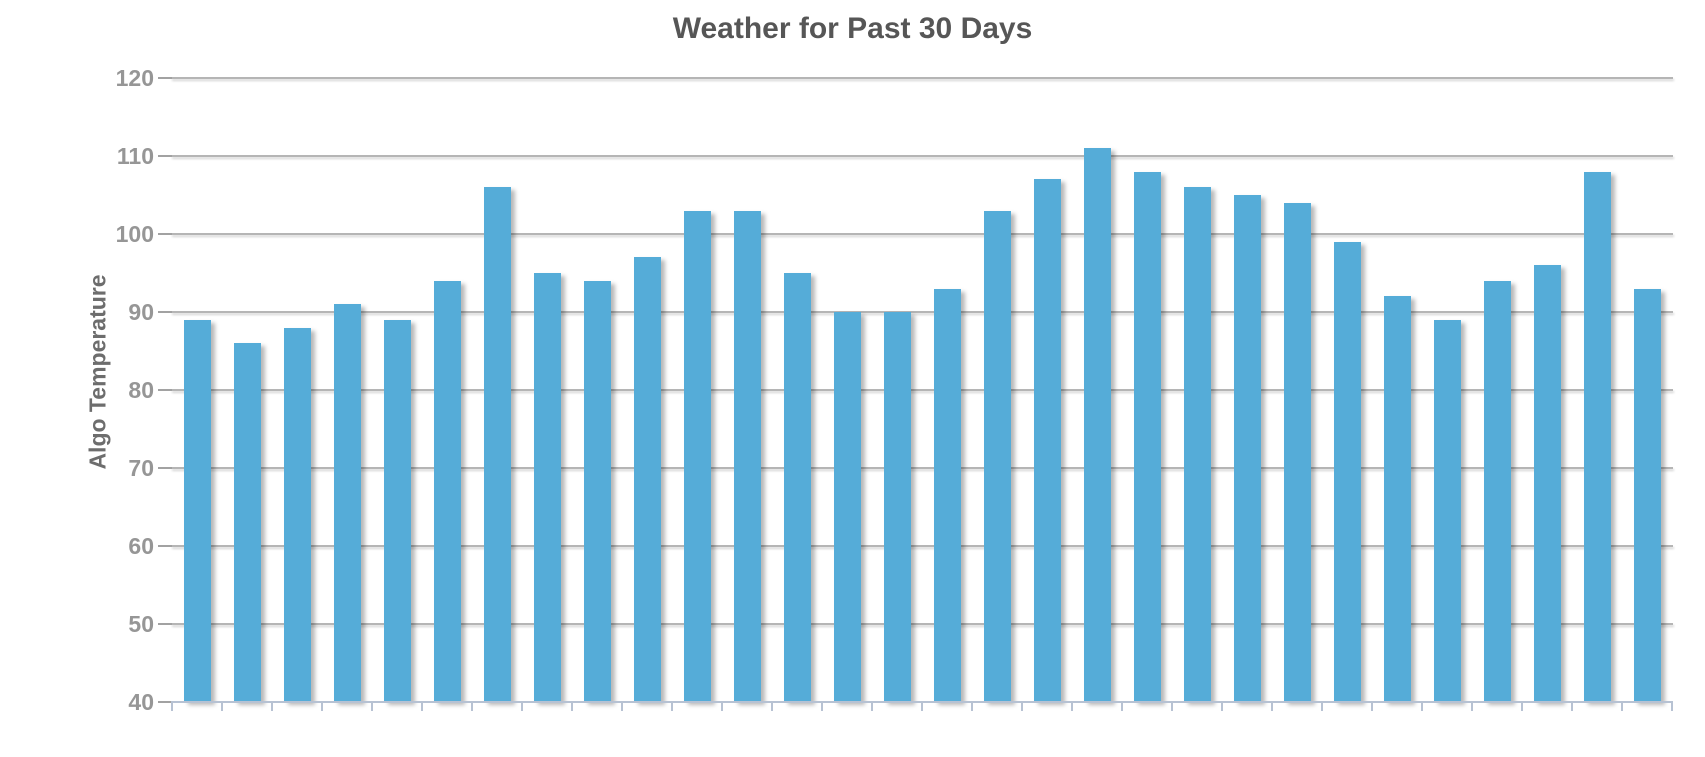 The image size is (1705, 757). Describe the element at coordinates (134, 78) in the screenshot. I see `y-tick-label-120: 120` at that location.